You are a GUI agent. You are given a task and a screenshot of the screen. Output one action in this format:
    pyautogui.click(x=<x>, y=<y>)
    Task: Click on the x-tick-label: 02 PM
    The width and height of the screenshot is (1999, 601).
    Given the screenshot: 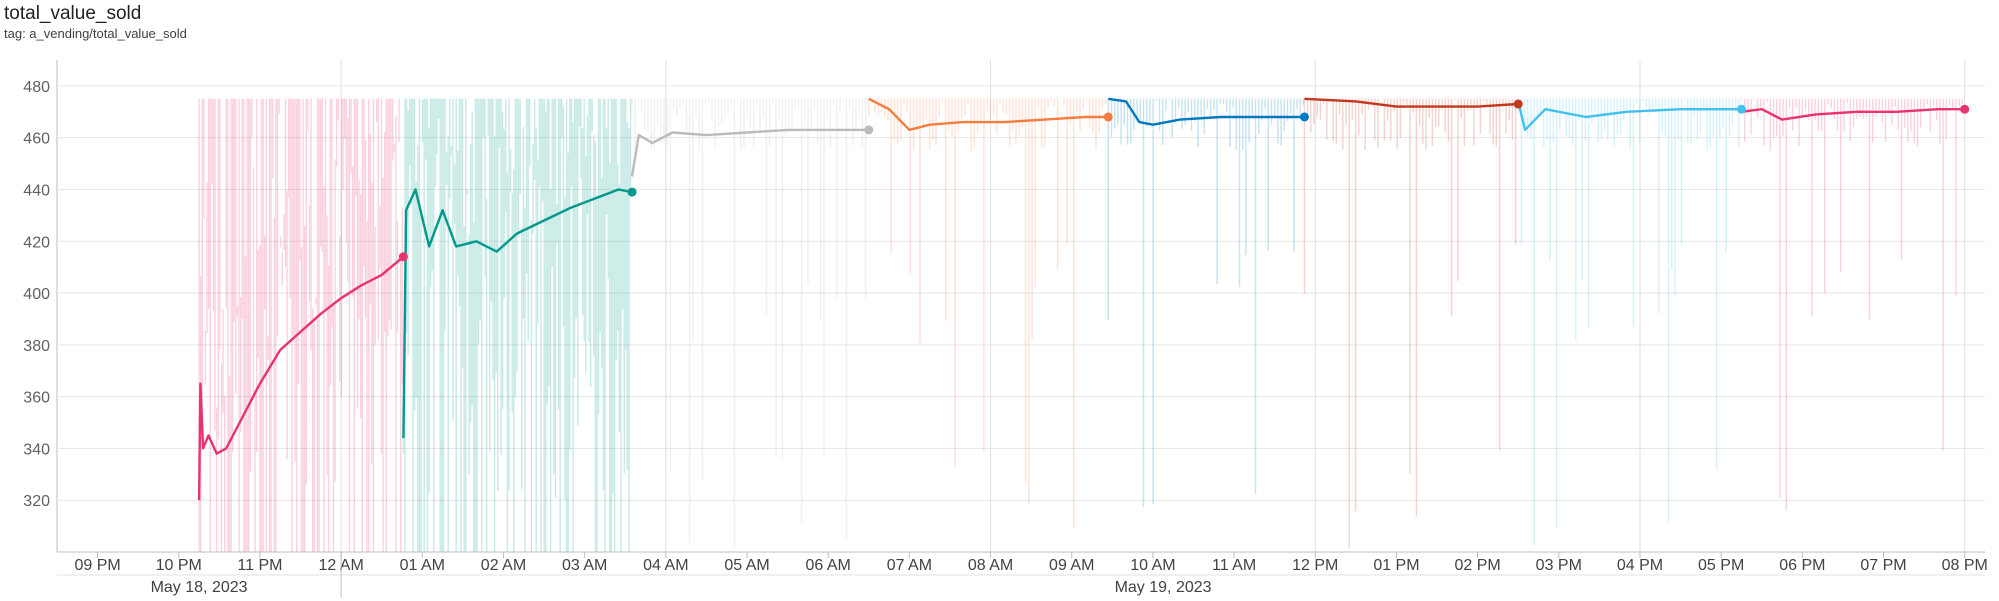 What is the action you would take?
    pyautogui.click(x=1478, y=565)
    